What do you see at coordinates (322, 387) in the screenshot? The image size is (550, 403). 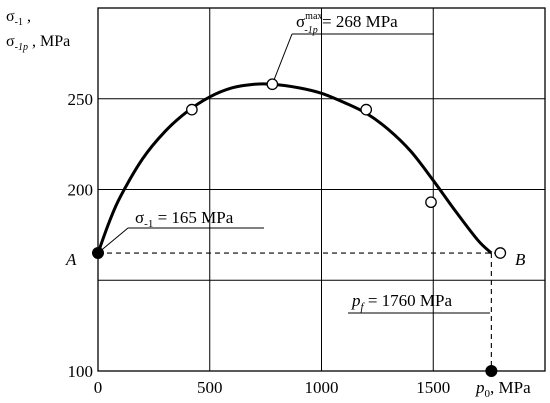 I see `x-tick-label: 1000` at bounding box center [322, 387].